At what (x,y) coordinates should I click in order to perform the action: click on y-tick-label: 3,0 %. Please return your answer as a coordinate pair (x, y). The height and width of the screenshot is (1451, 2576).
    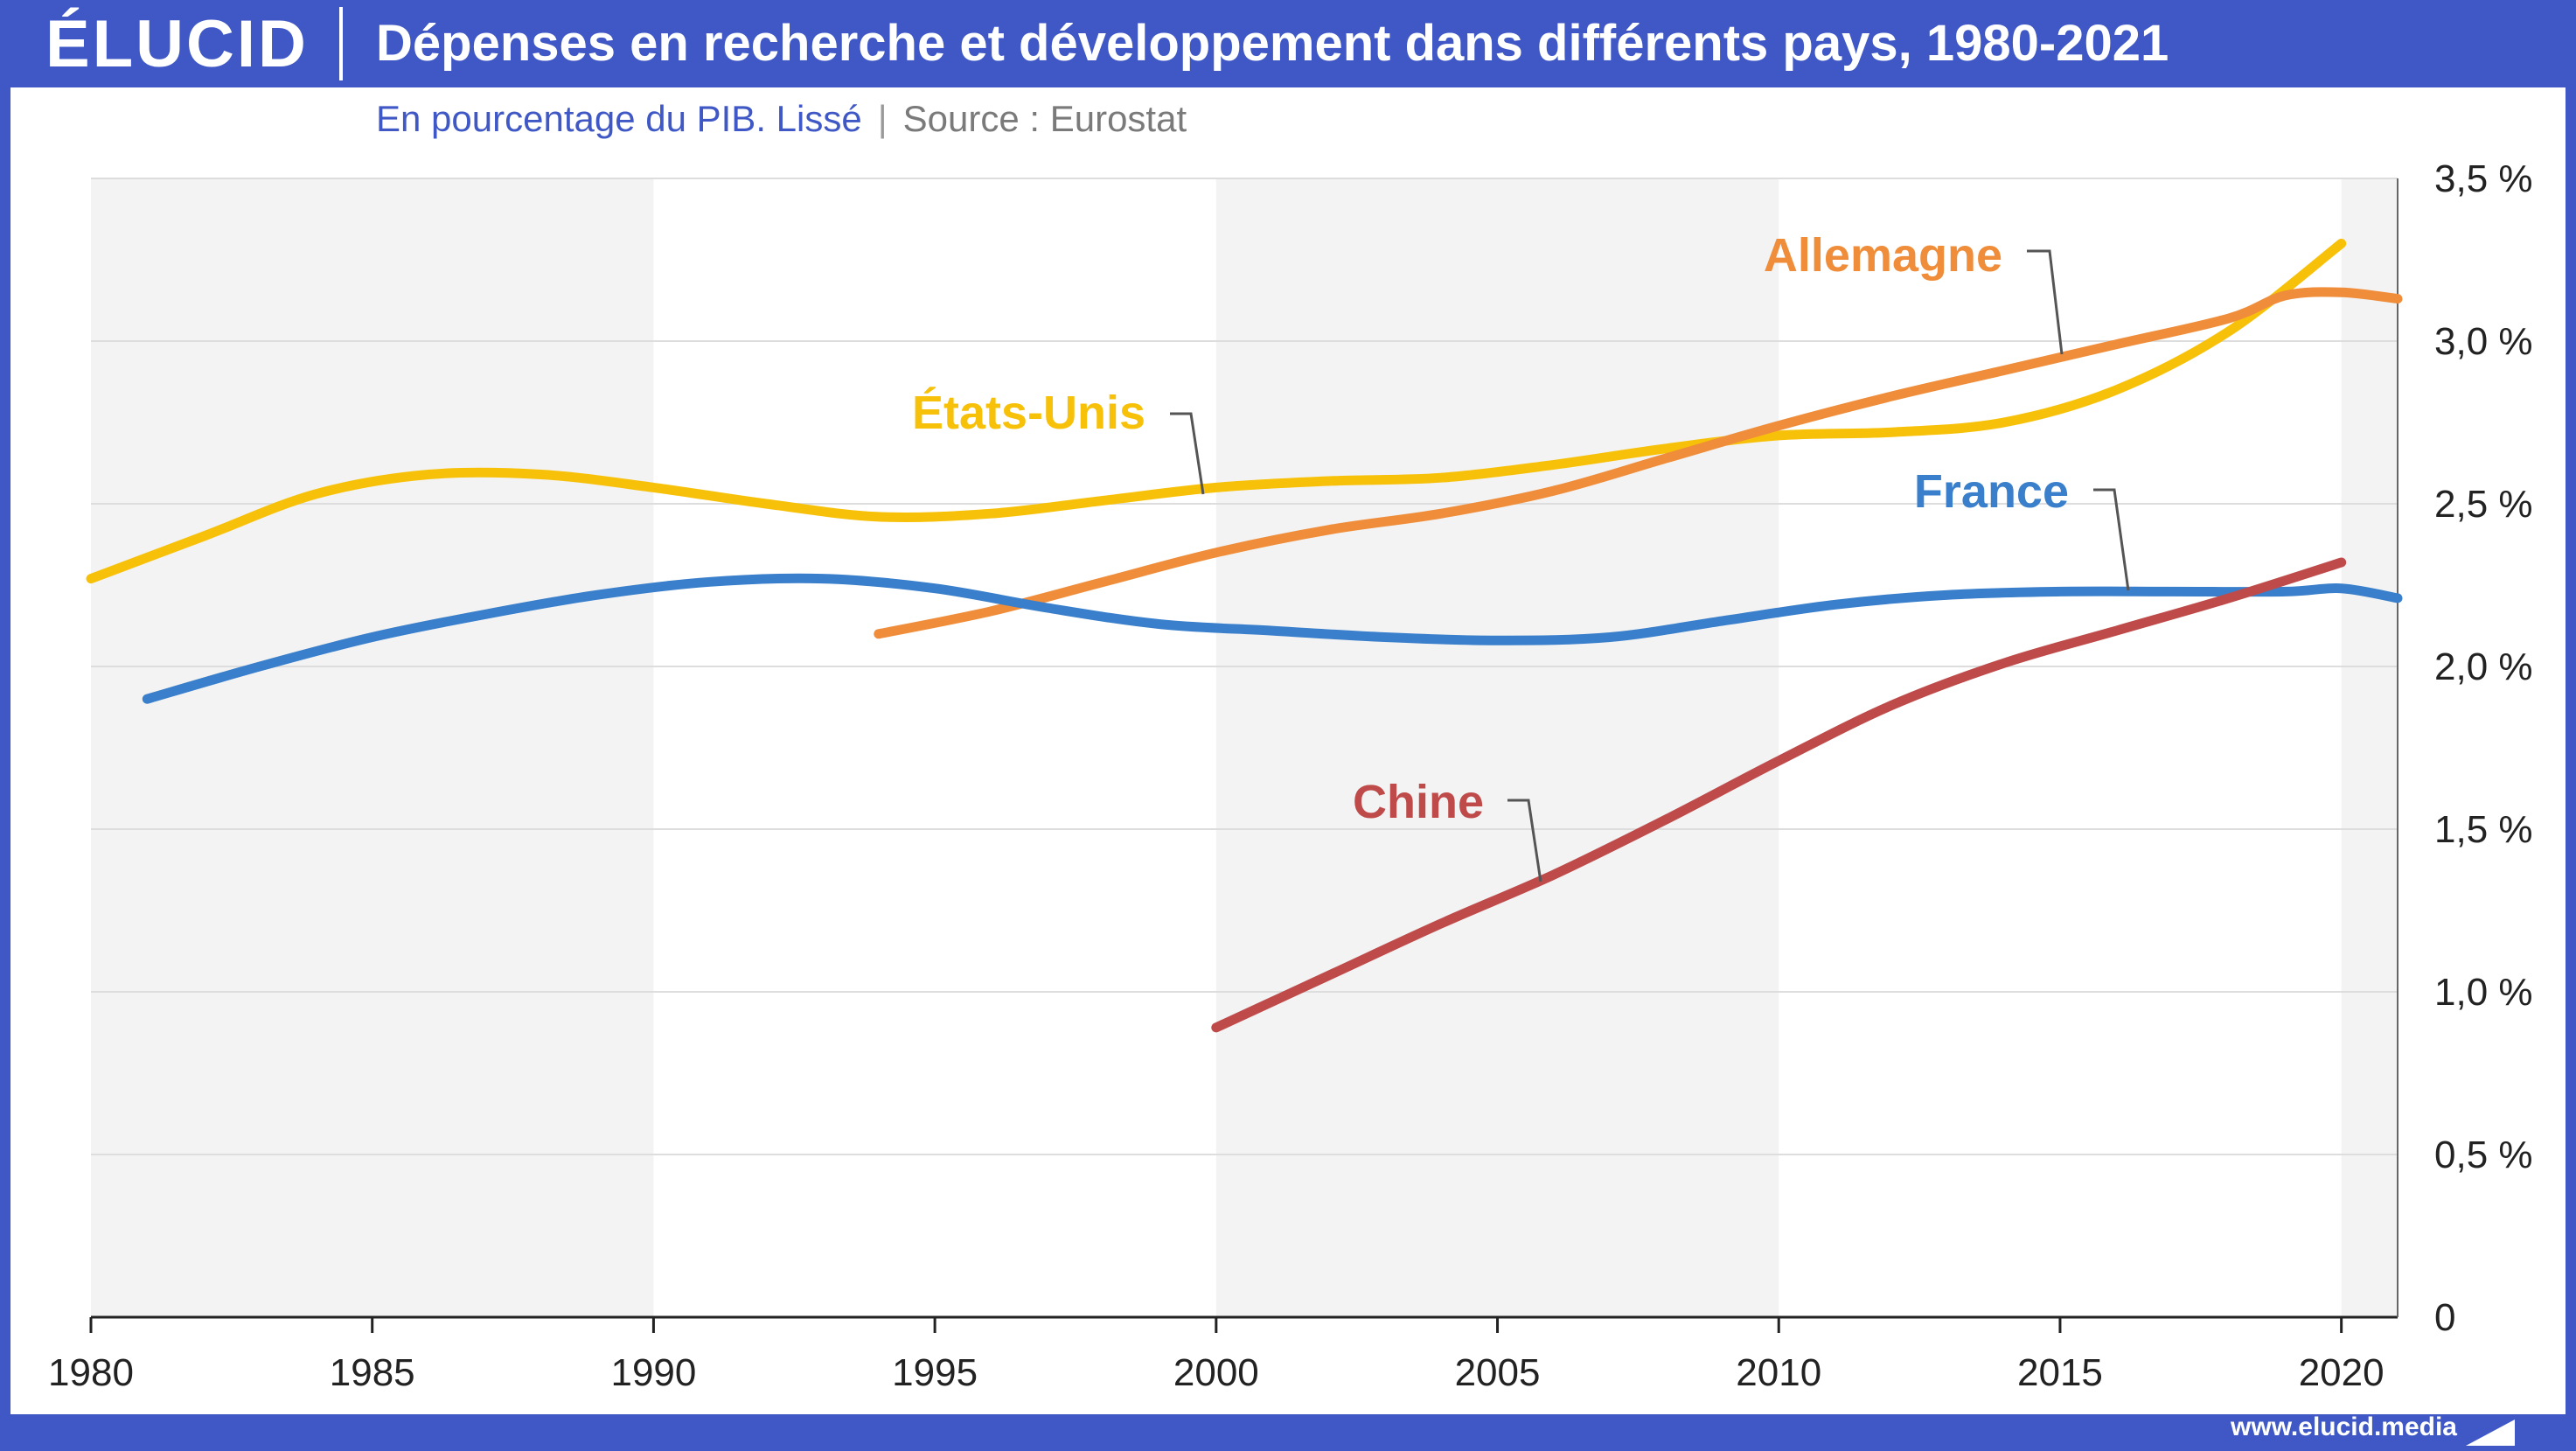
    Looking at the image, I should click on (2483, 341).